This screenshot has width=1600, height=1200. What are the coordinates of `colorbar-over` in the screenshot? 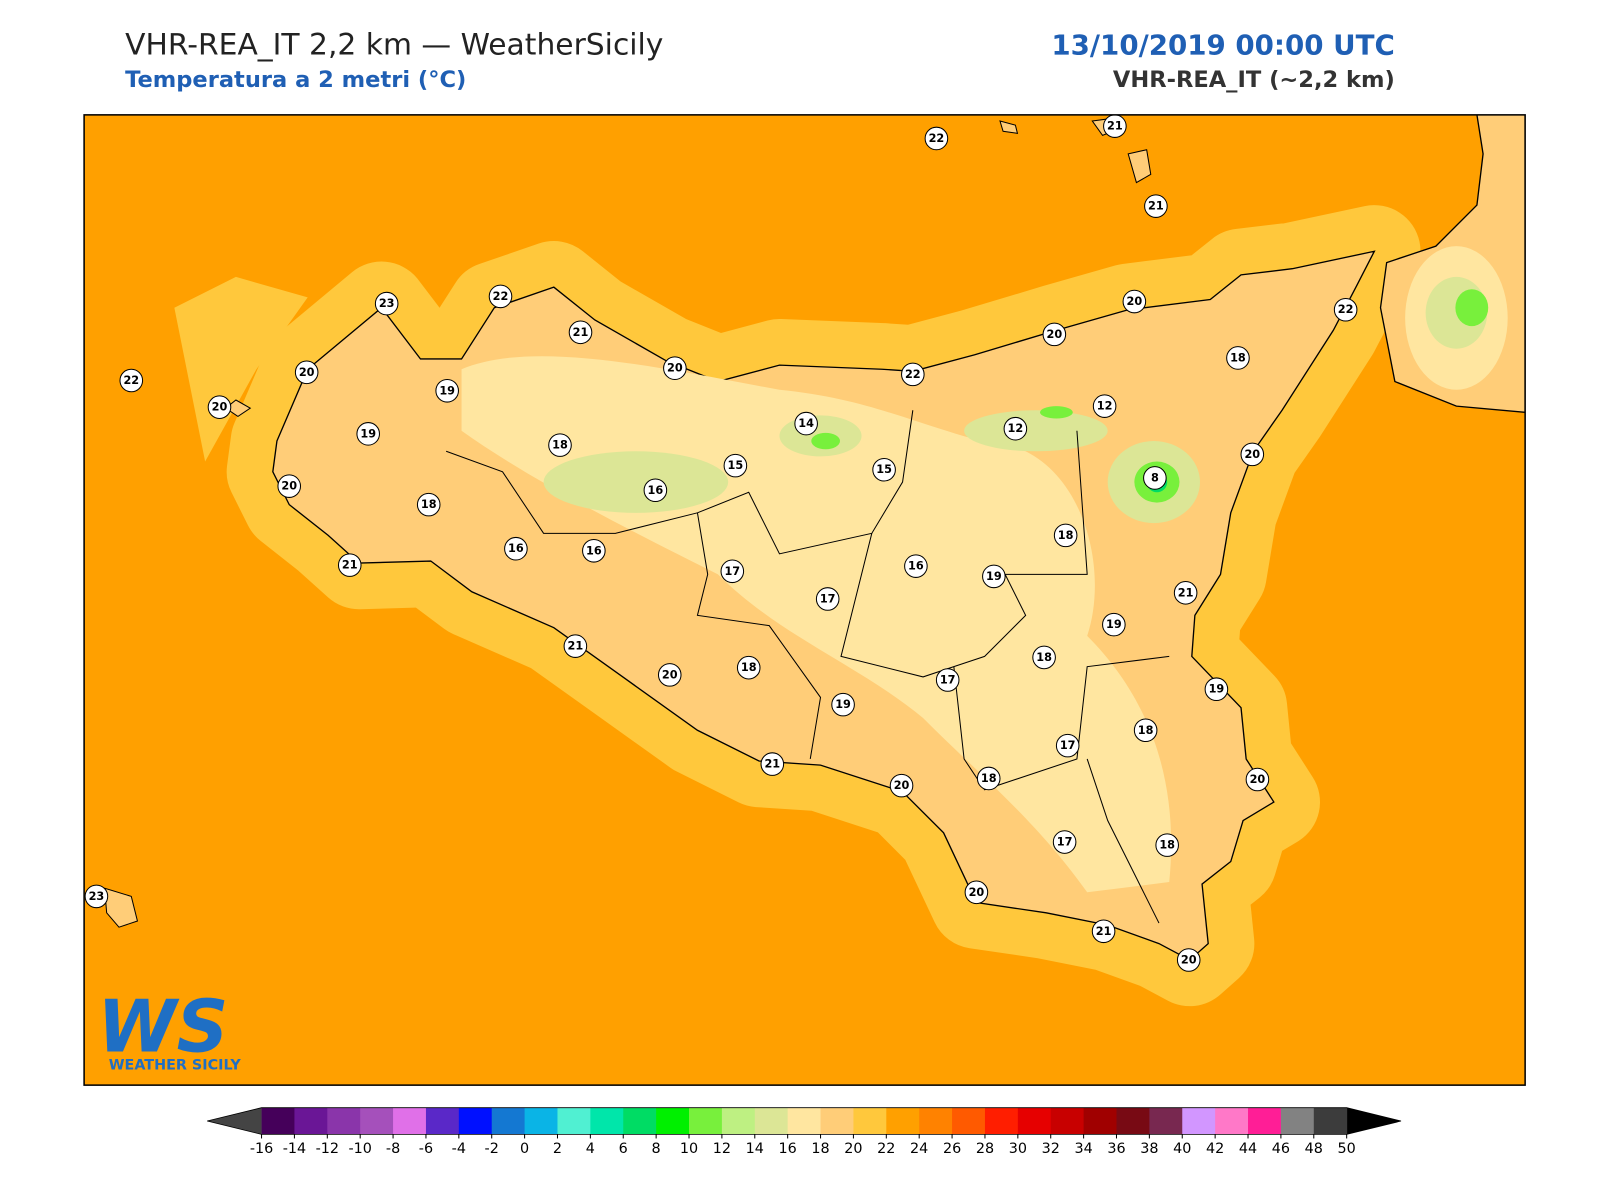 It's located at (1374, 1121).